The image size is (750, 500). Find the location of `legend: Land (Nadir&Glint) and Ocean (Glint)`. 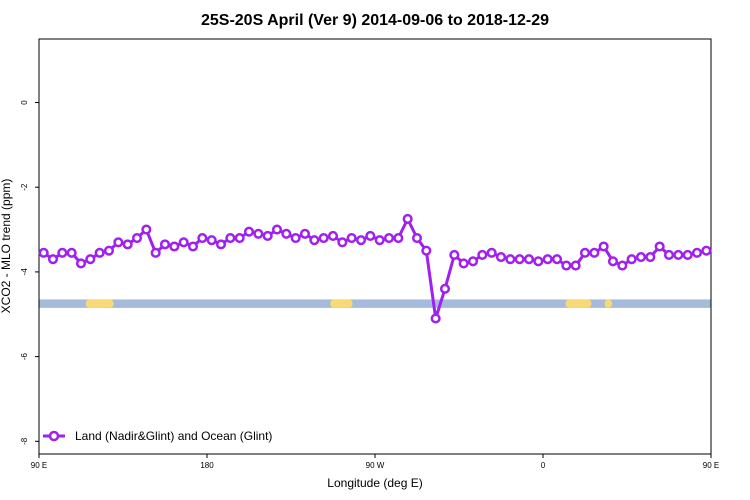

legend: Land (Nadir&Glint) and Ocean (Glint) is located at coordinates (157, 436).